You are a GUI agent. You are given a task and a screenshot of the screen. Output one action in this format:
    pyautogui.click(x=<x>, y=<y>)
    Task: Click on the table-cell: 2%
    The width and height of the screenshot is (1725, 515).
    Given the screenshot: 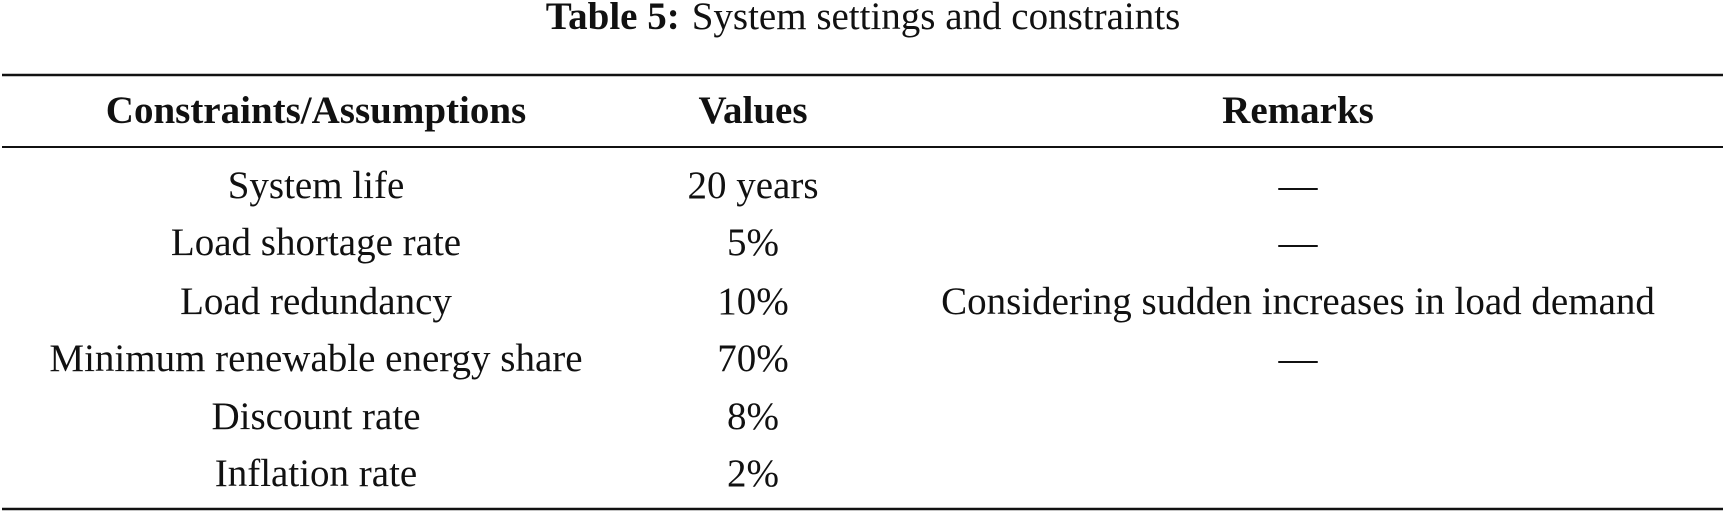 What is the action you would take?
    pyautogui.click(x=753, y=473)
    